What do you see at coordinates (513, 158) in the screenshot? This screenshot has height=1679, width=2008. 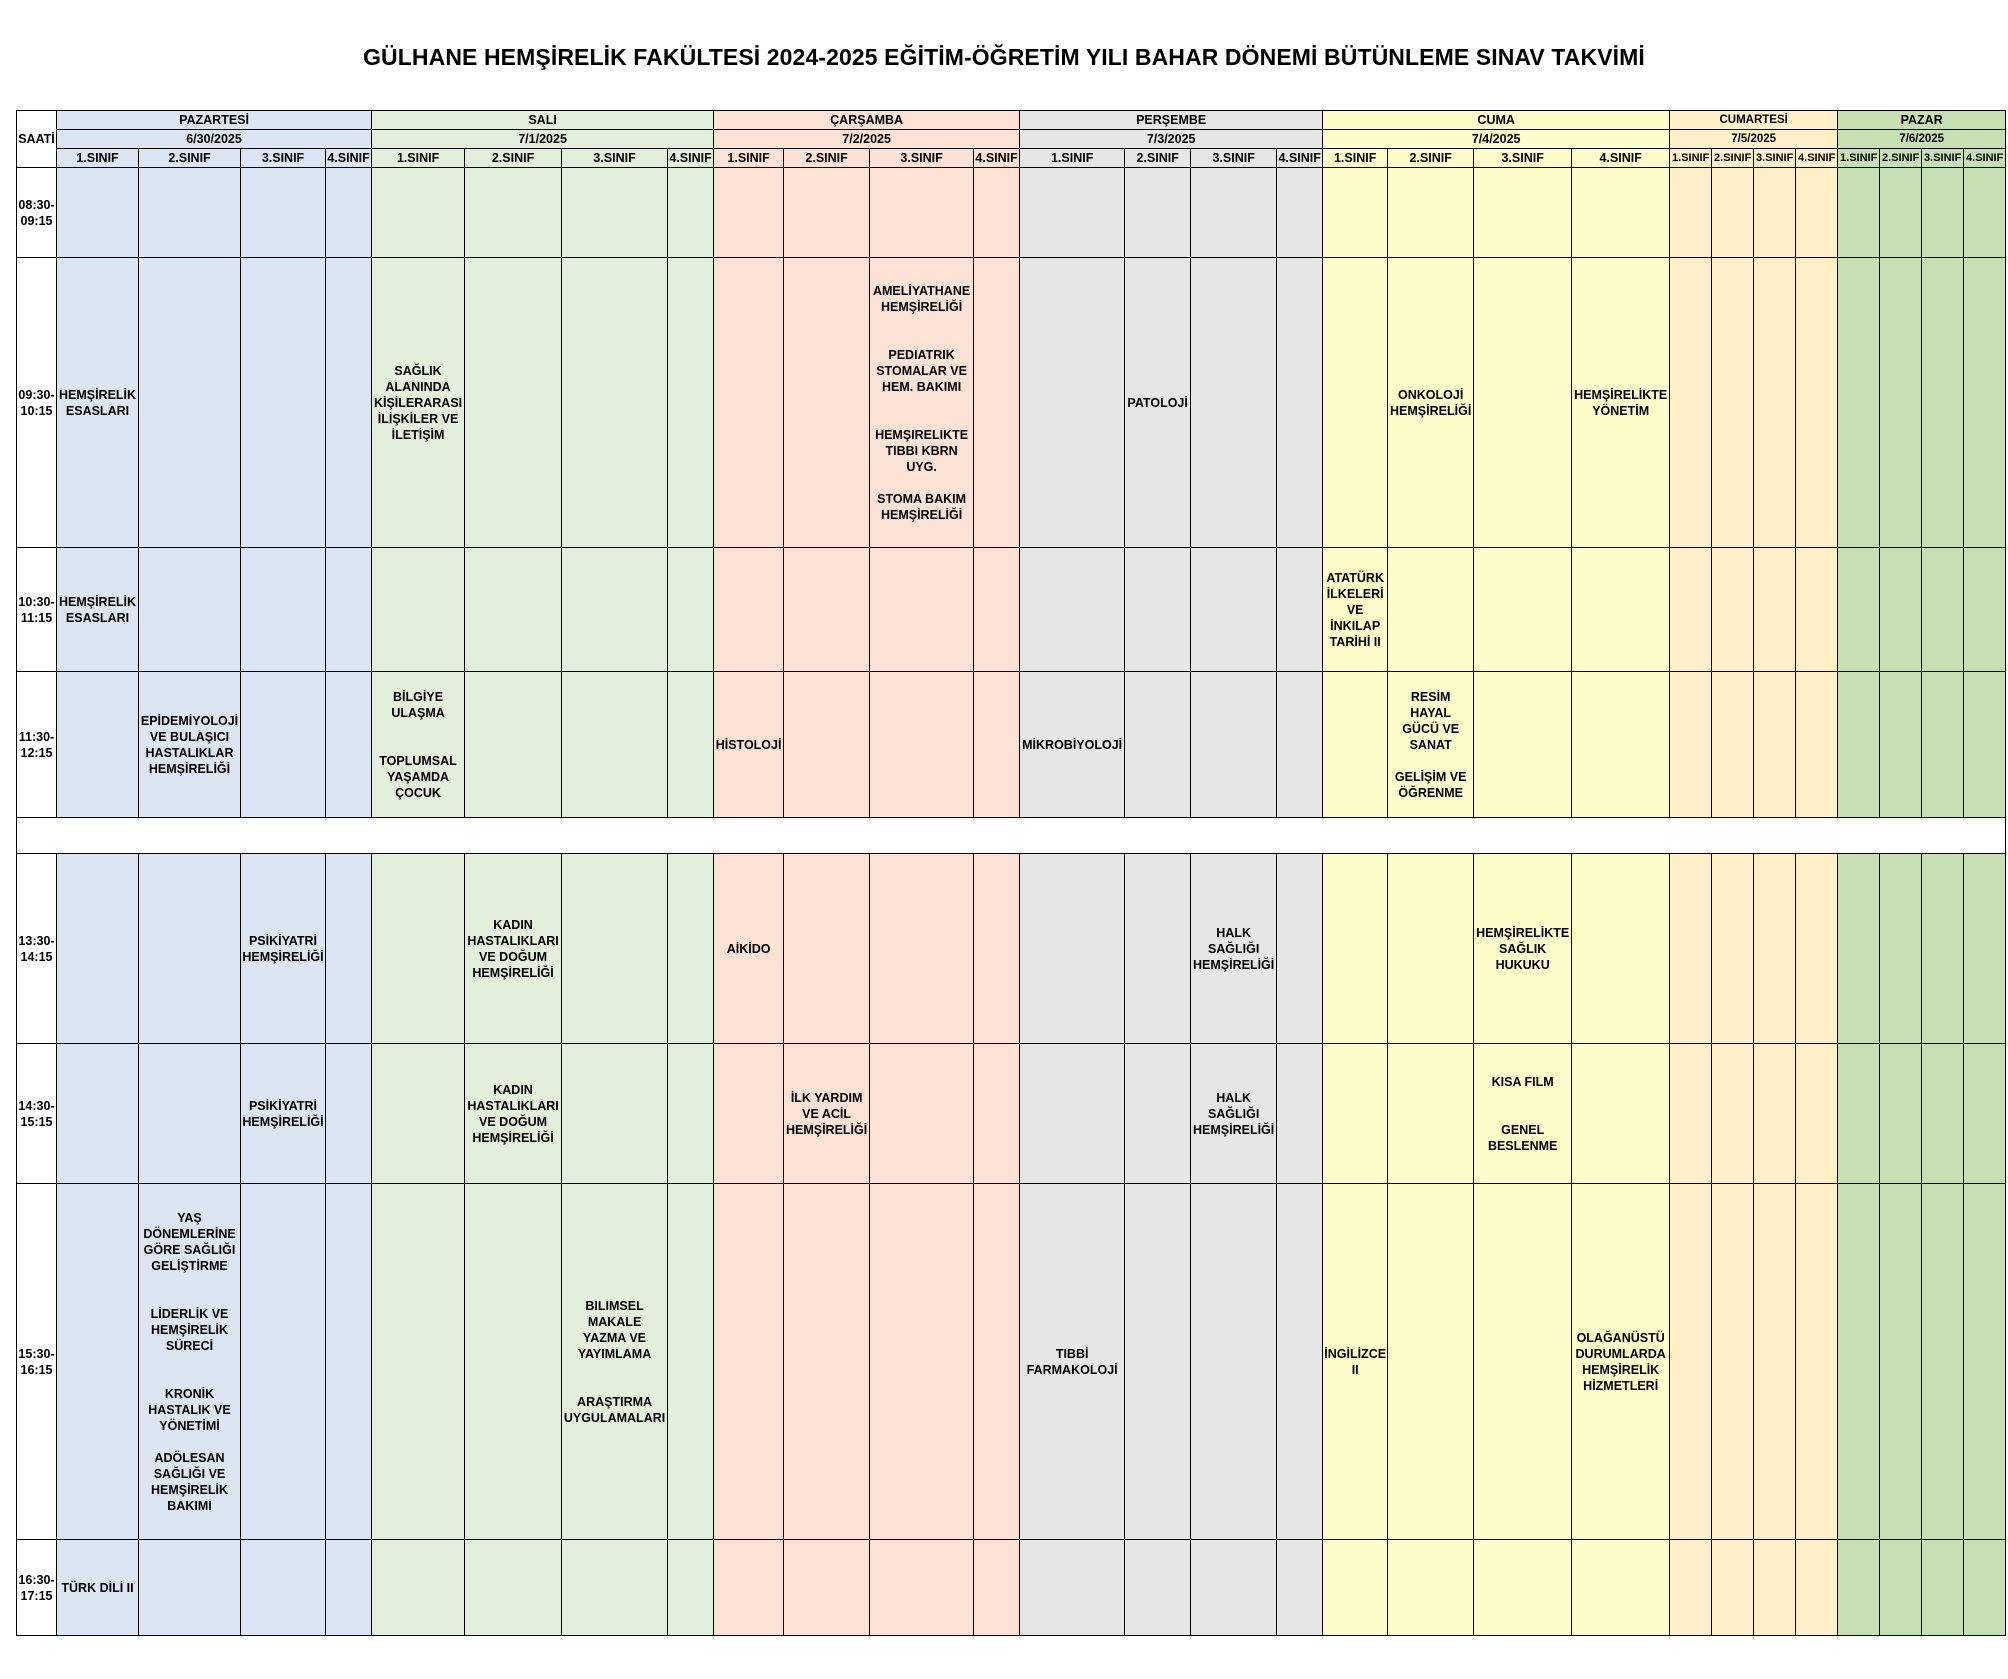 I see `class-header-sali-2: 2.SINIF` at bounding box center [513, 158].